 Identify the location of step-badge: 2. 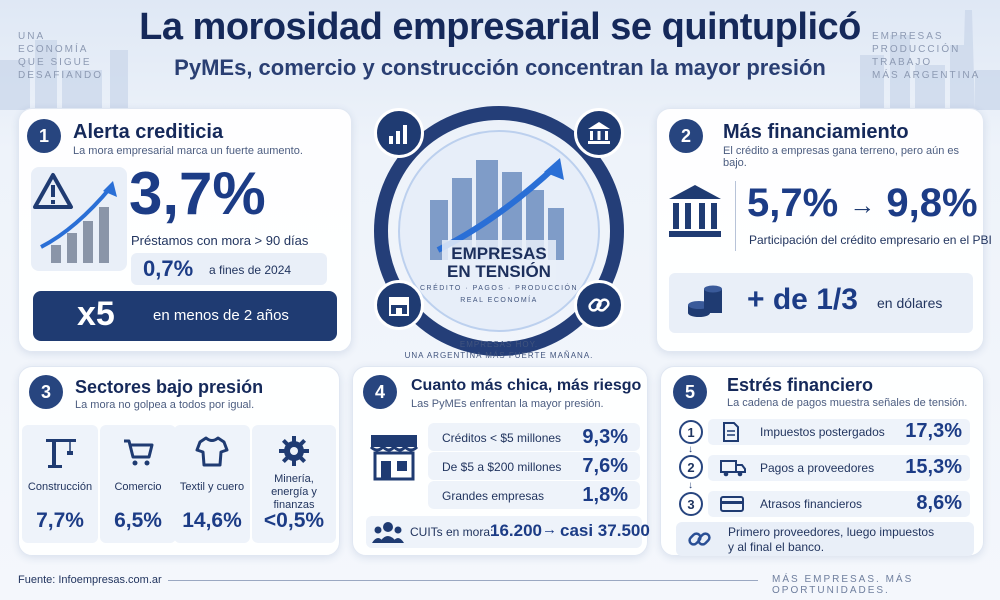
(691, 467).